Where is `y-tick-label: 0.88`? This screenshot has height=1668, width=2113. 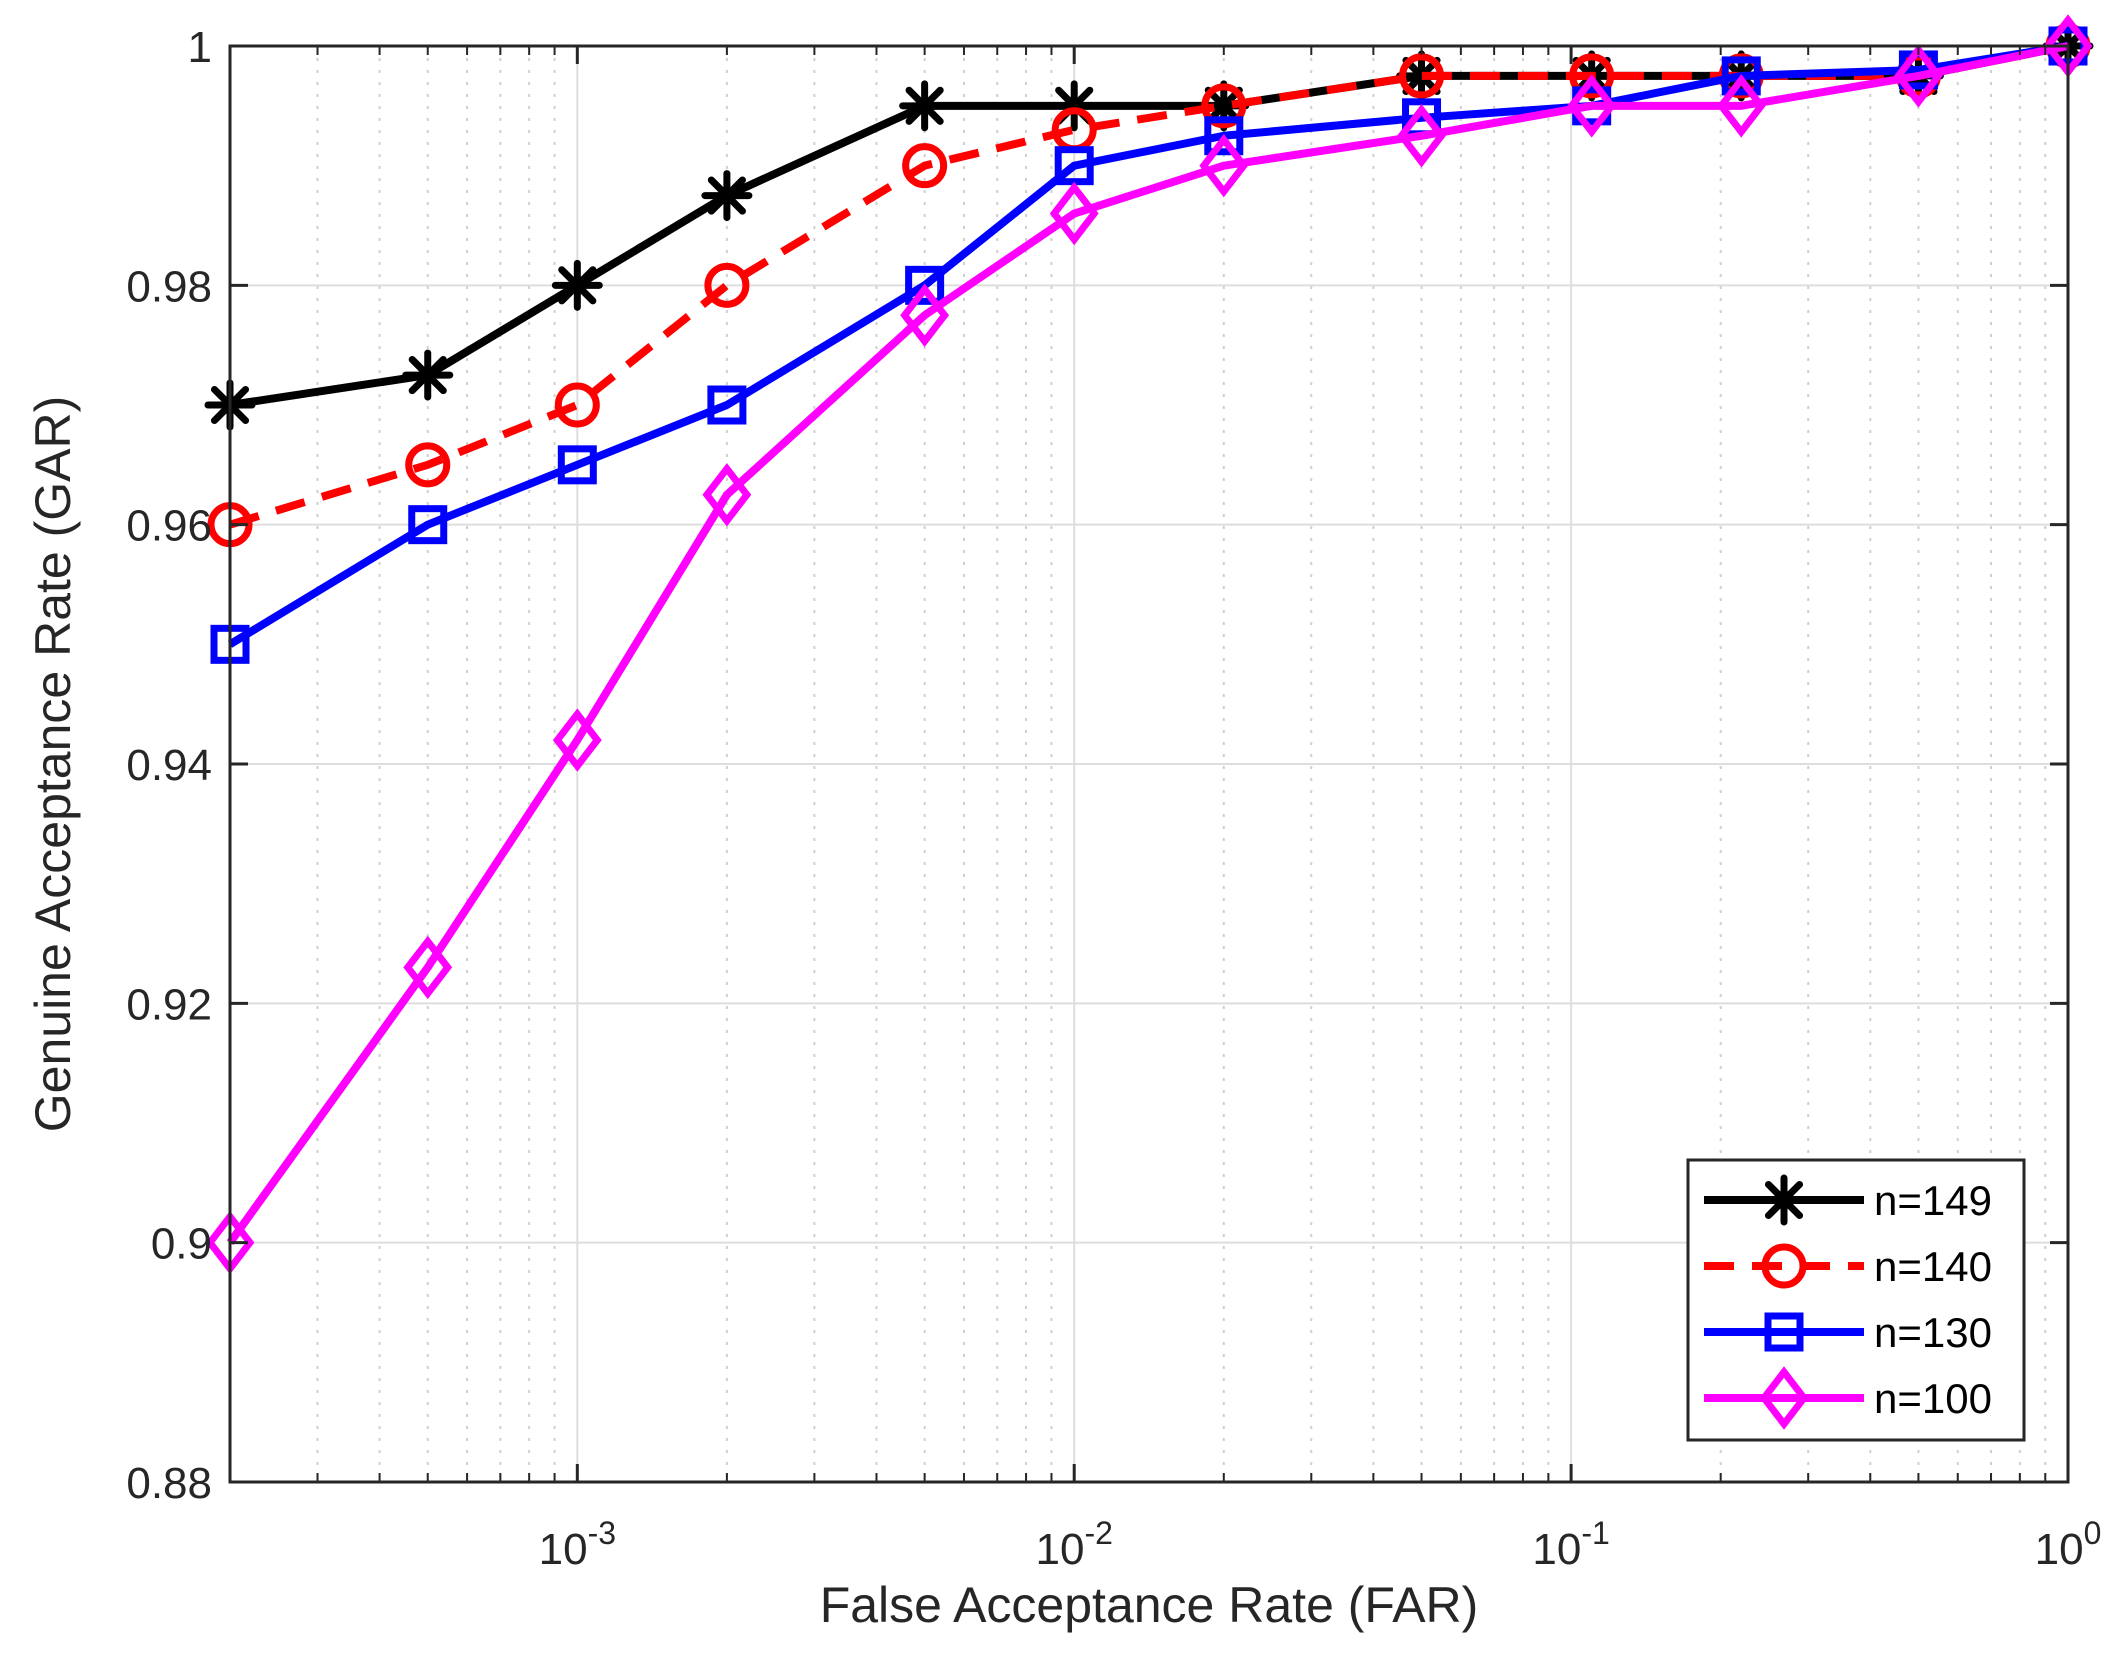
y-tick-label: 0.88 is located at coordinates (169, 1483).